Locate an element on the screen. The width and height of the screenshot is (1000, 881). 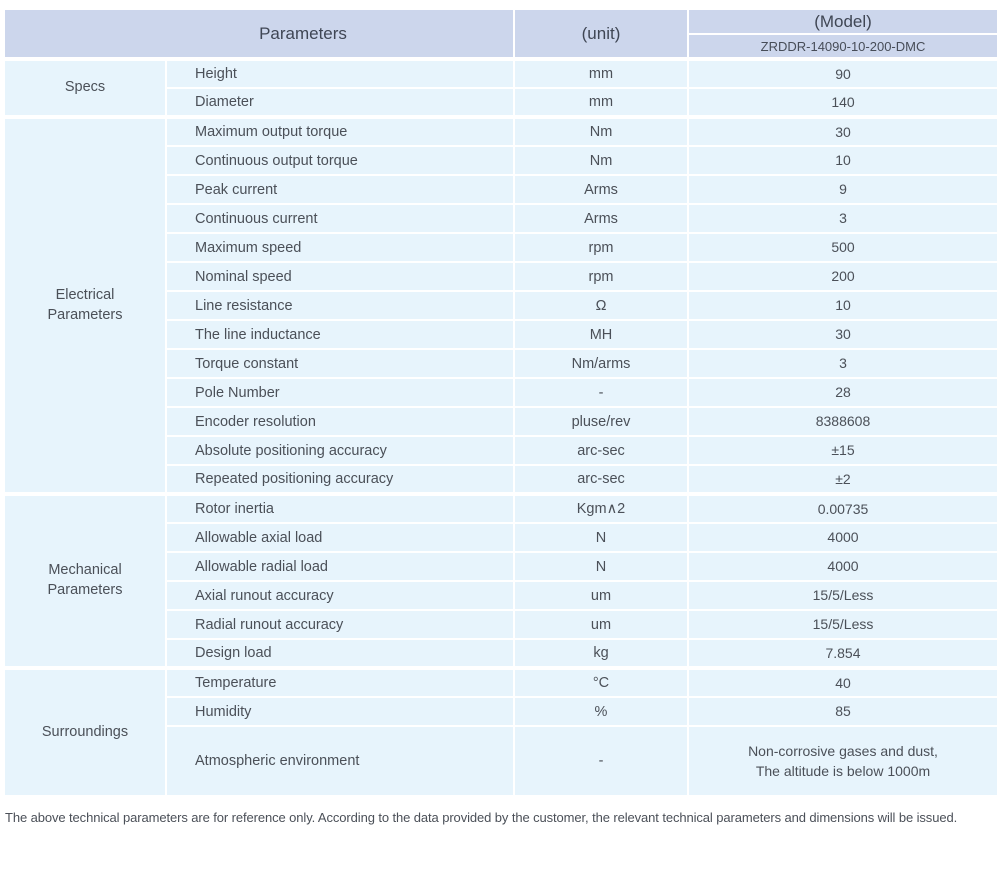
table-row: Specs Height mm 90 is located at coordinates (501, 88).